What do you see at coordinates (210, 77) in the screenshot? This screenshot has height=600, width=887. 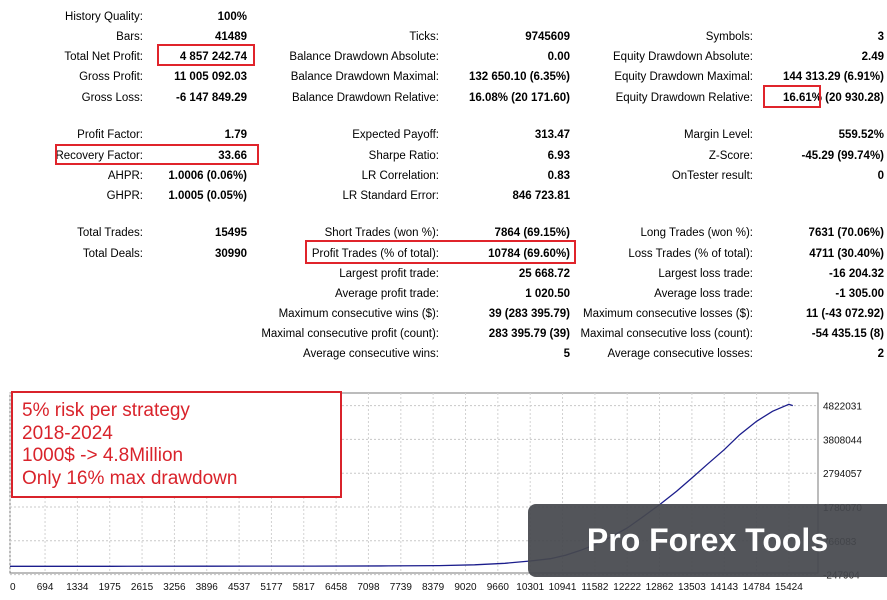 I see `stat-value-gross-profit: 11 005 092.03` at bounding box center [210, 77].